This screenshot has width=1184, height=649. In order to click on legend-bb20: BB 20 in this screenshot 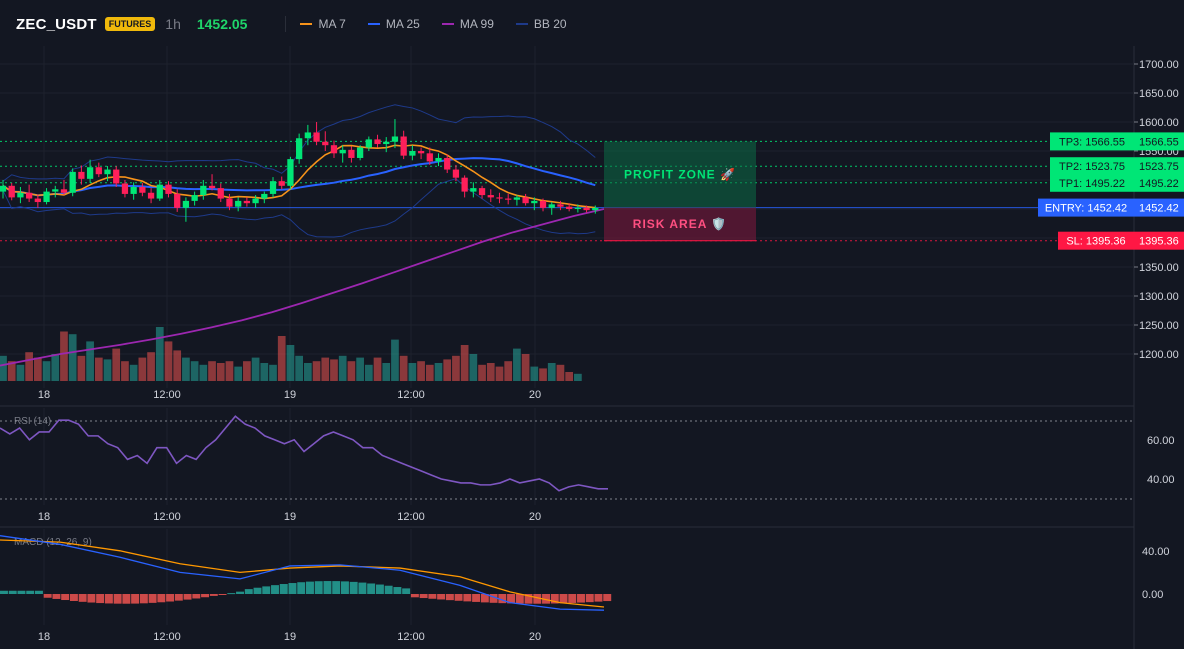, I will do `click(541, 24)`.